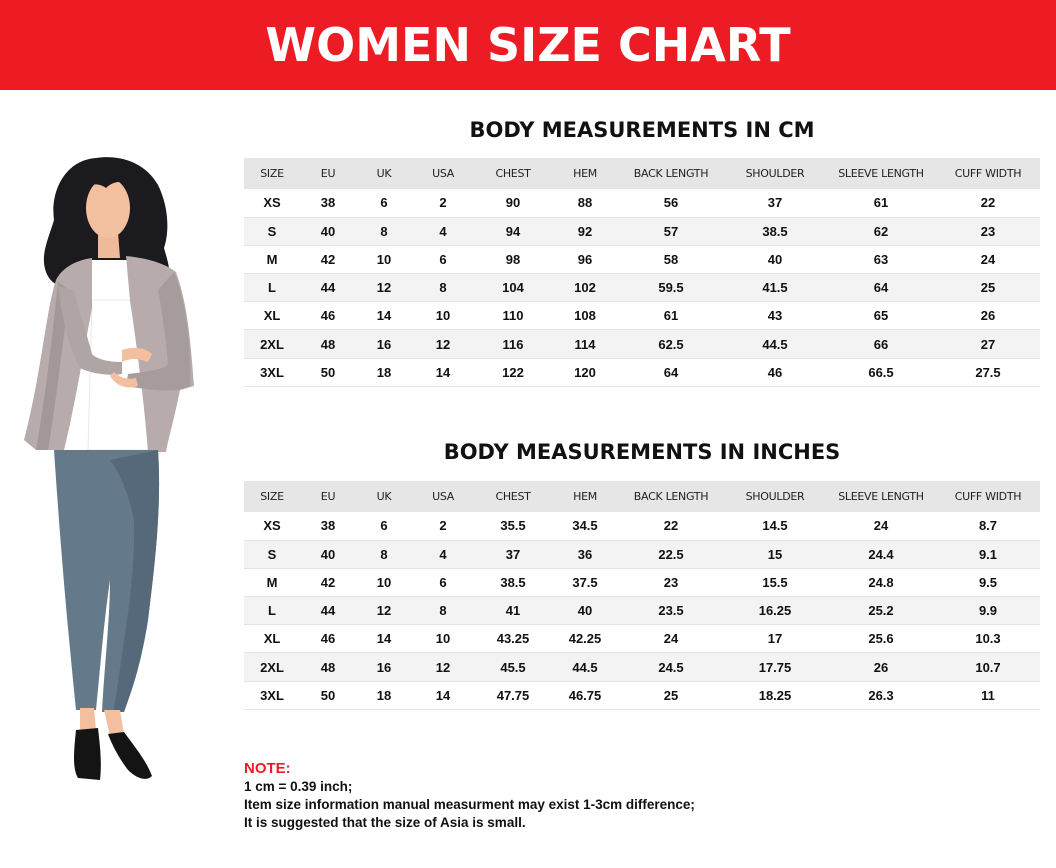 Image resolution: width=1056 pixels, height=868 pixels. What do you see at coordinates (988, 344) in the screenshot?
I see `table-cell: 27` at bounding box center [988, 344].